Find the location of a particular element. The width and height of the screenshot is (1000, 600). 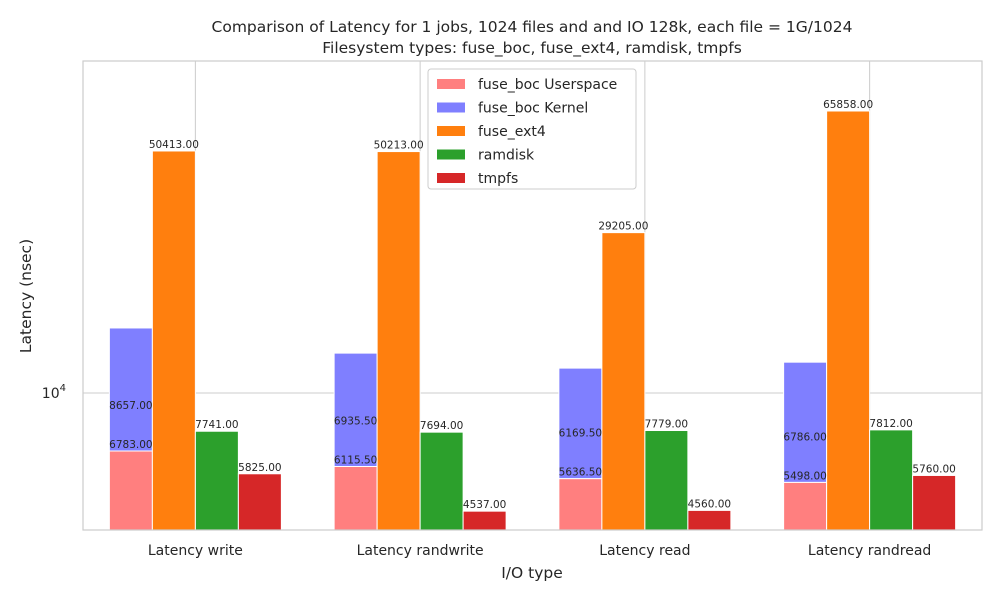

legend-label-4: tmpfs is located at coordinates (498, 179).